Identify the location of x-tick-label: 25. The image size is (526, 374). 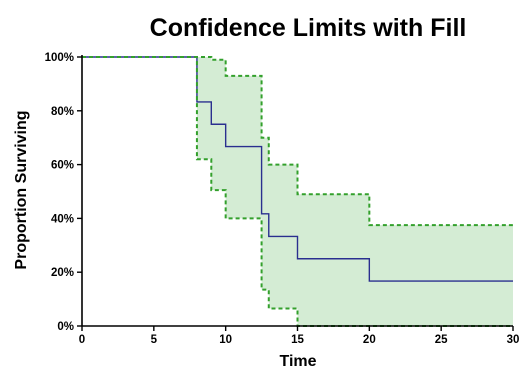
(441, 340).